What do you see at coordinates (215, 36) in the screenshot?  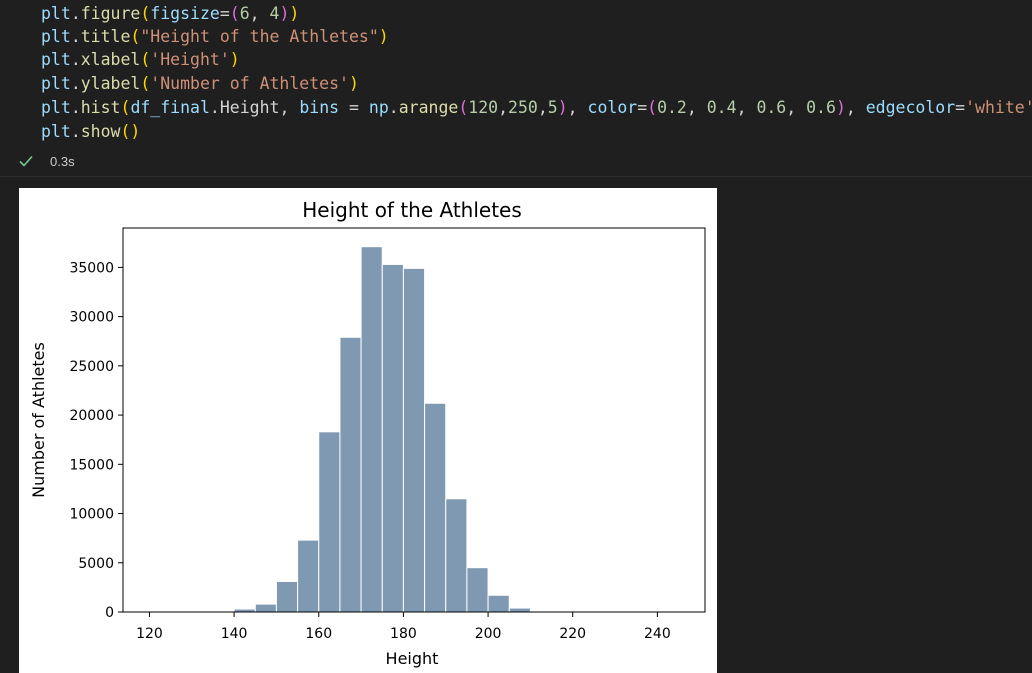 I see `code-line-2: plt.title("Height of the Athletes")` at bounding box center [215, 36].